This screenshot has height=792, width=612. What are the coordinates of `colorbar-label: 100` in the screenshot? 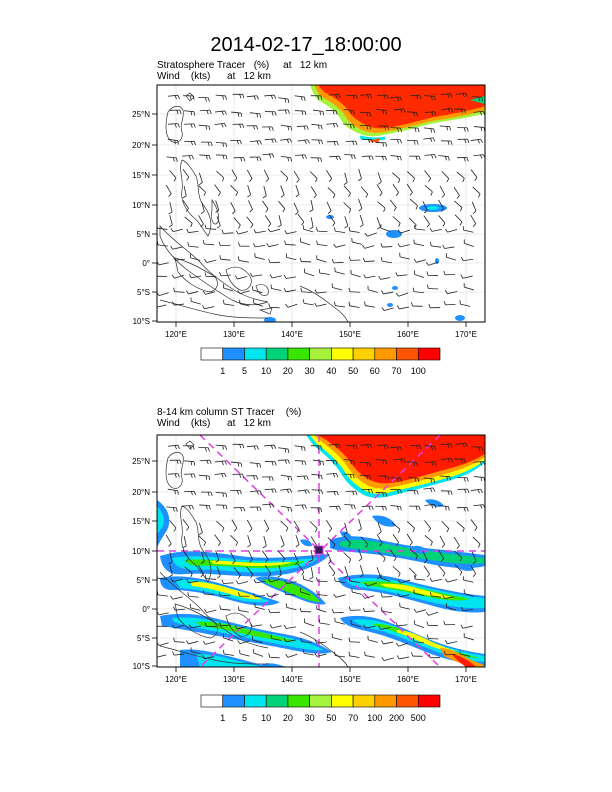 It's located at (374, 718).